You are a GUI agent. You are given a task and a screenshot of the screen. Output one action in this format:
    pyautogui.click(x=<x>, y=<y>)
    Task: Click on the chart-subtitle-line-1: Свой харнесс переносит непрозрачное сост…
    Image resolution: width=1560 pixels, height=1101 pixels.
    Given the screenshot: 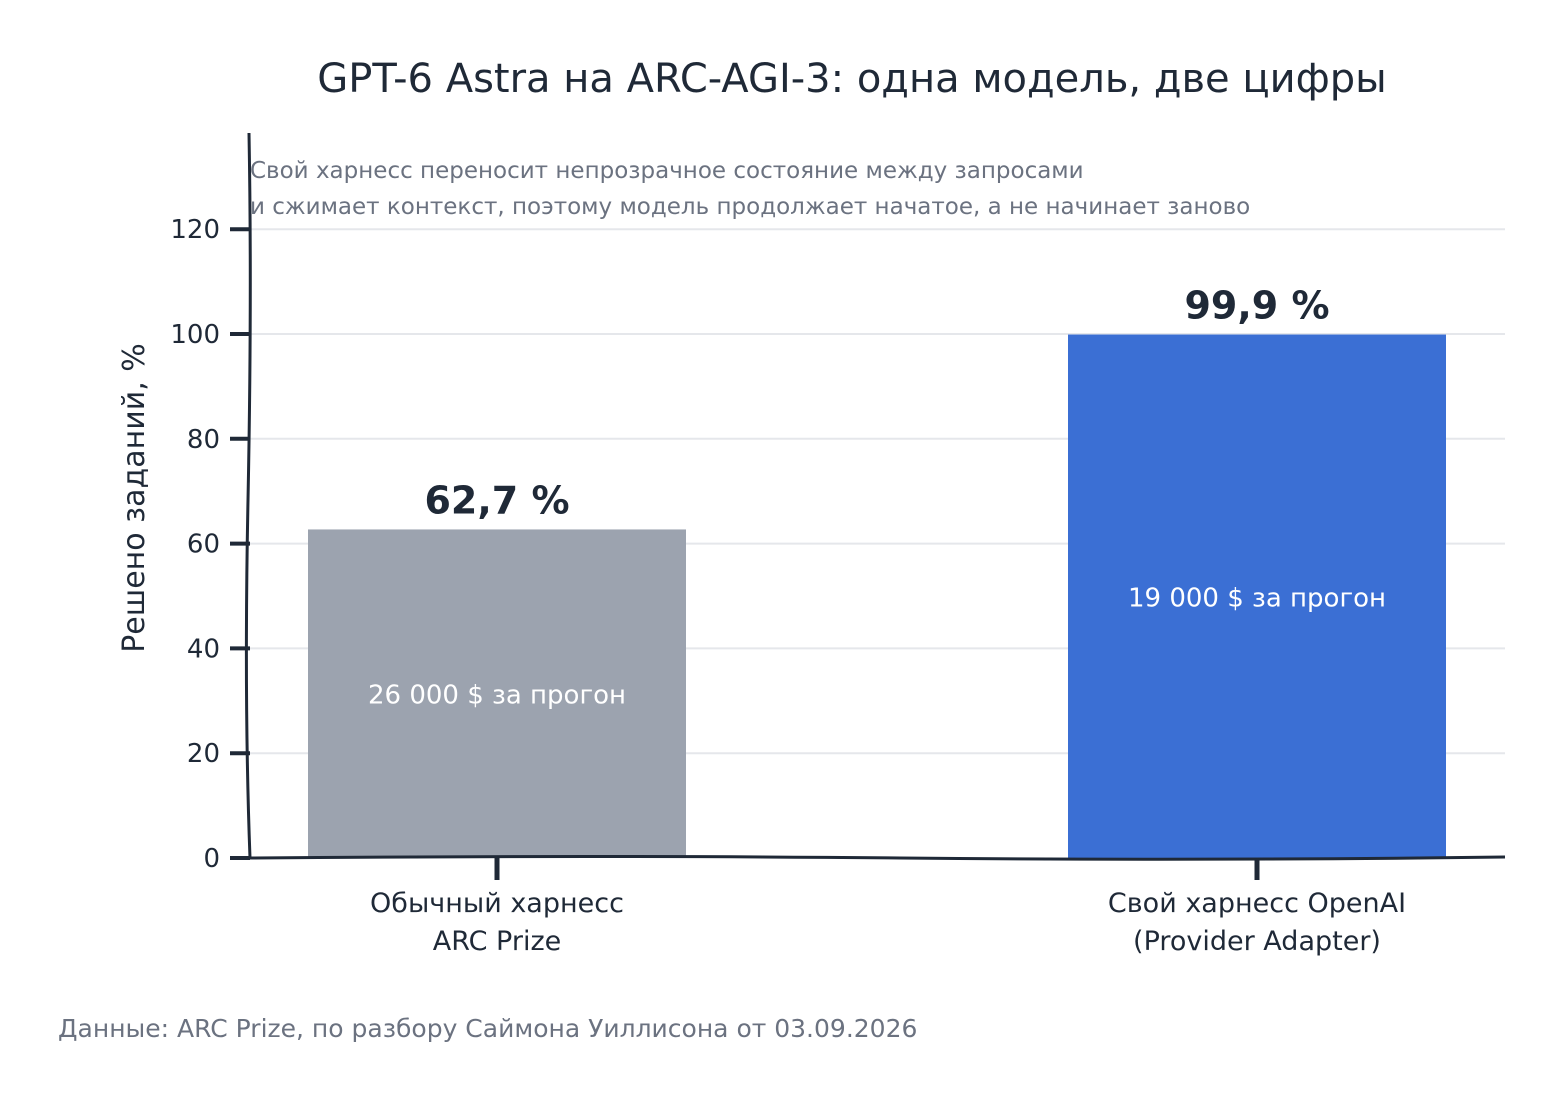 What is the action you would take?
    pyautogui.click(x=667, y=171)
    